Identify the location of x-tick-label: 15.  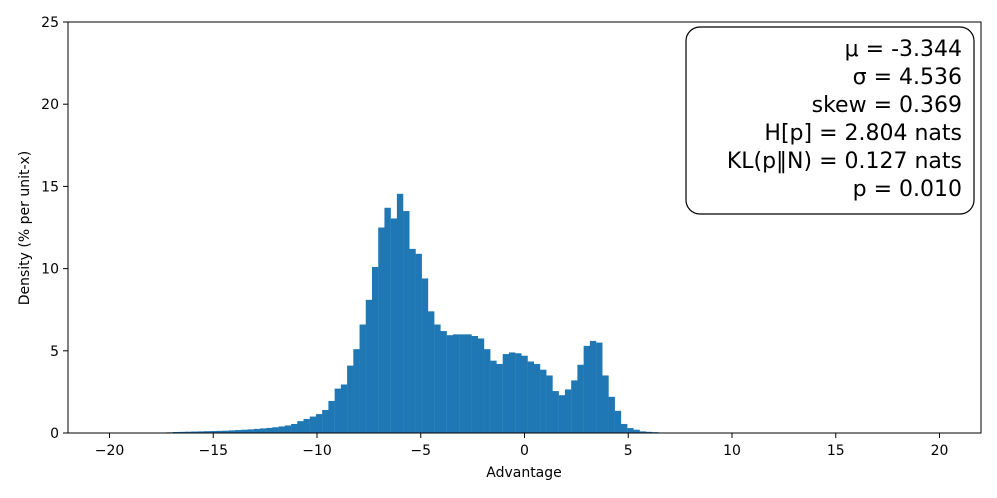
(836, 451).